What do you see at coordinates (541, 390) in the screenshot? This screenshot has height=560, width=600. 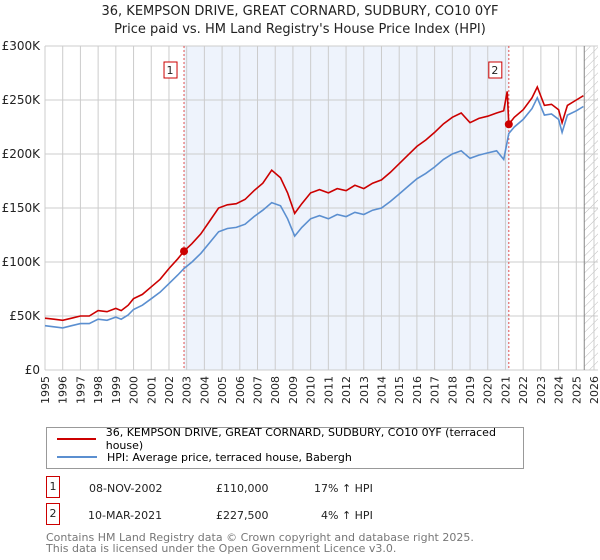 I see `x-tick-label: 2023` at bounding box center [541, 390].